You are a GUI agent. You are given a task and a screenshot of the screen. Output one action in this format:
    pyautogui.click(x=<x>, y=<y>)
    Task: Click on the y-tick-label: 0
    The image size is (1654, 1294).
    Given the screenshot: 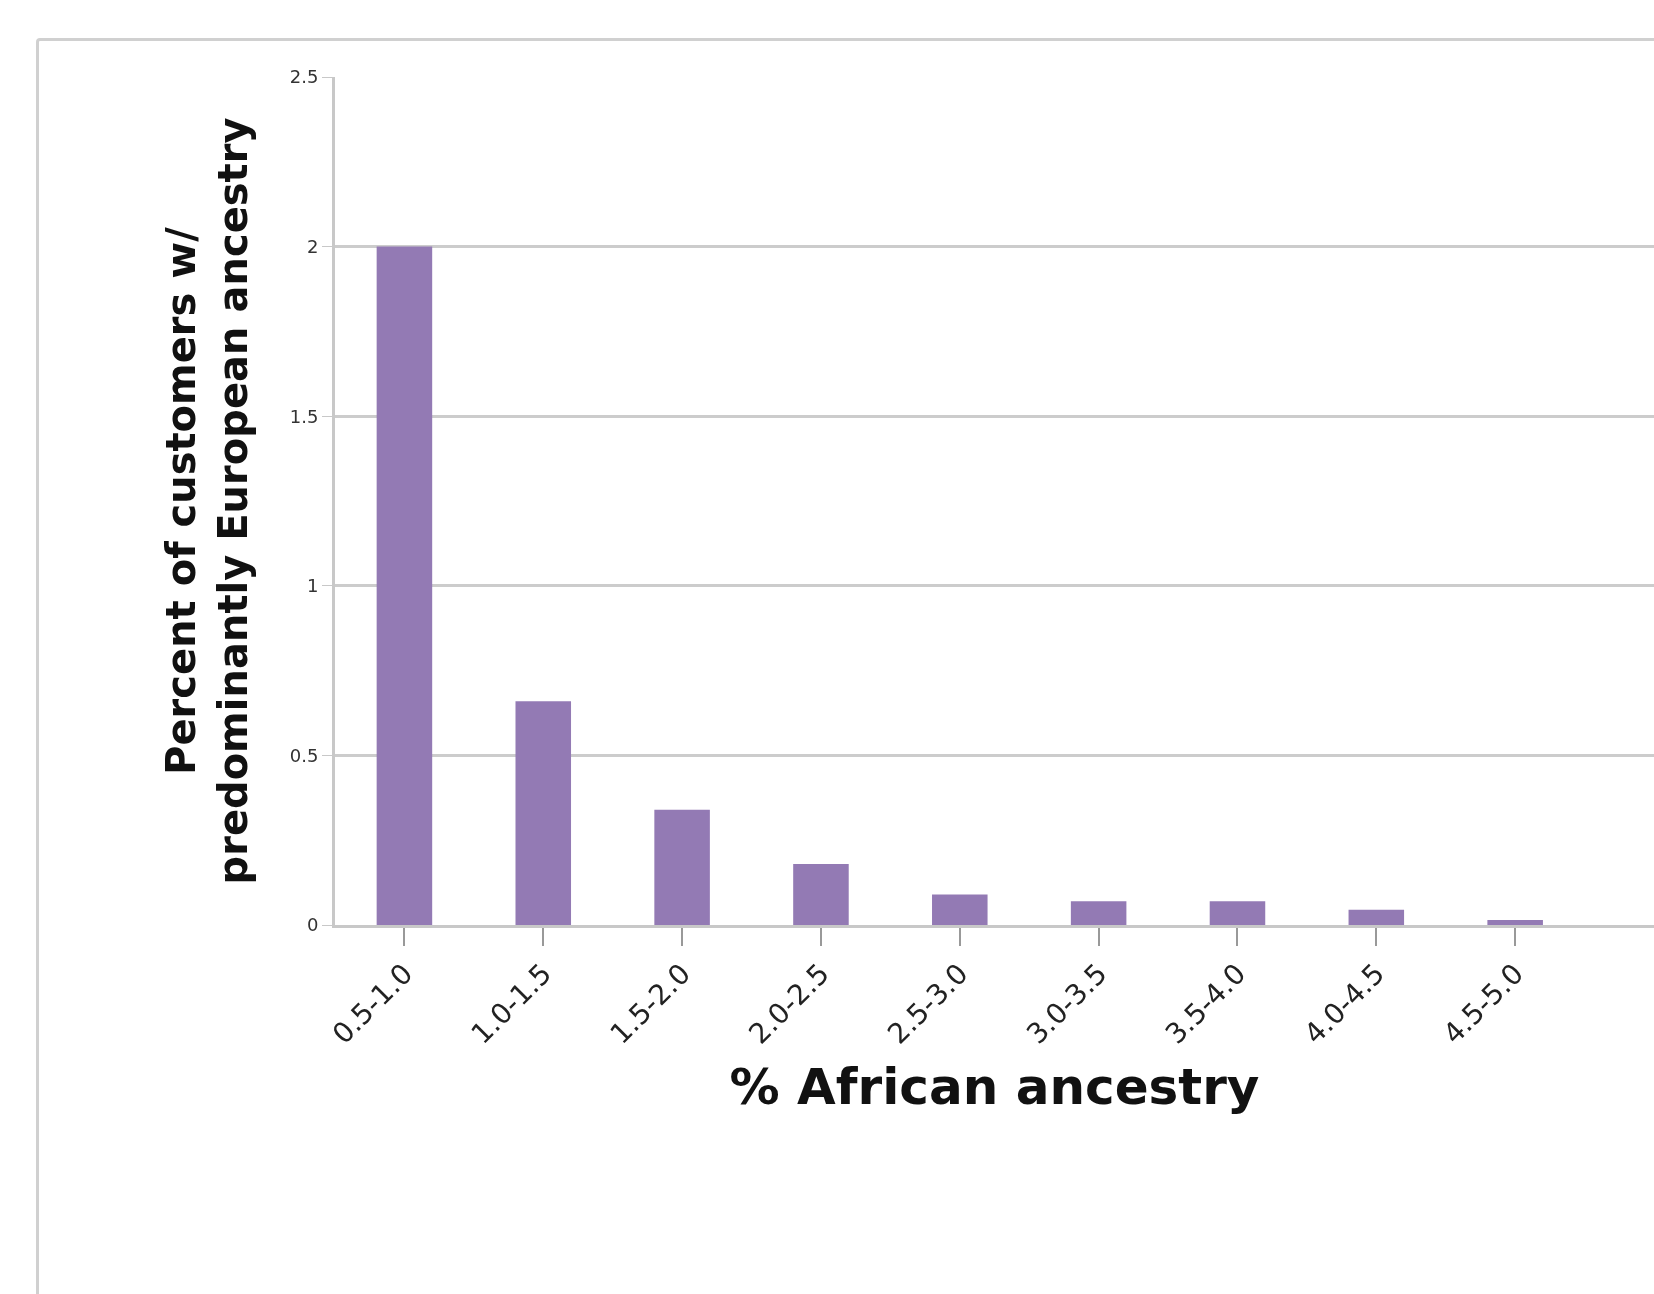 What is the action you would take?
    pyautogui.click(x=312, y=925)
    